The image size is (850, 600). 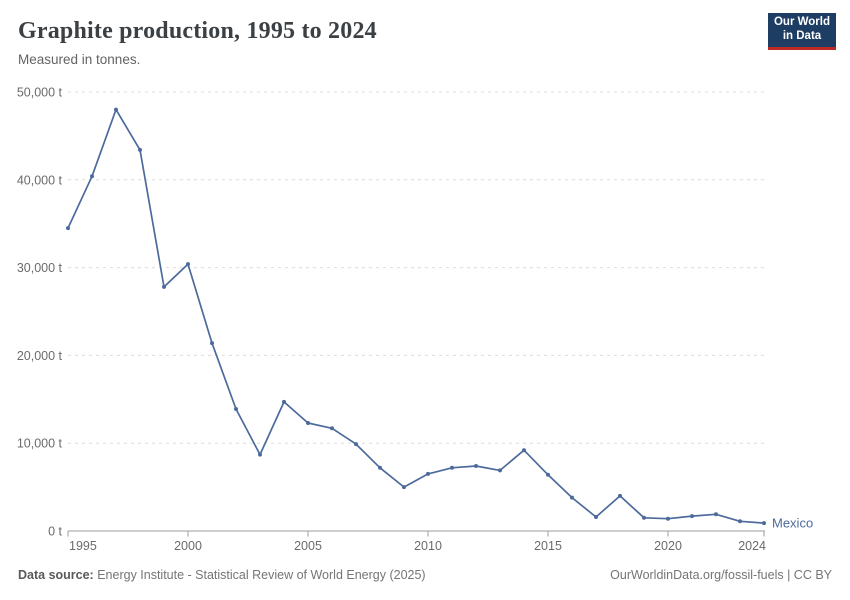 What do you see at coordinates (40, 444) in the screenshot?
I see `y-axis-tick-label: 10,000 t` at bounding box center [40, 444].